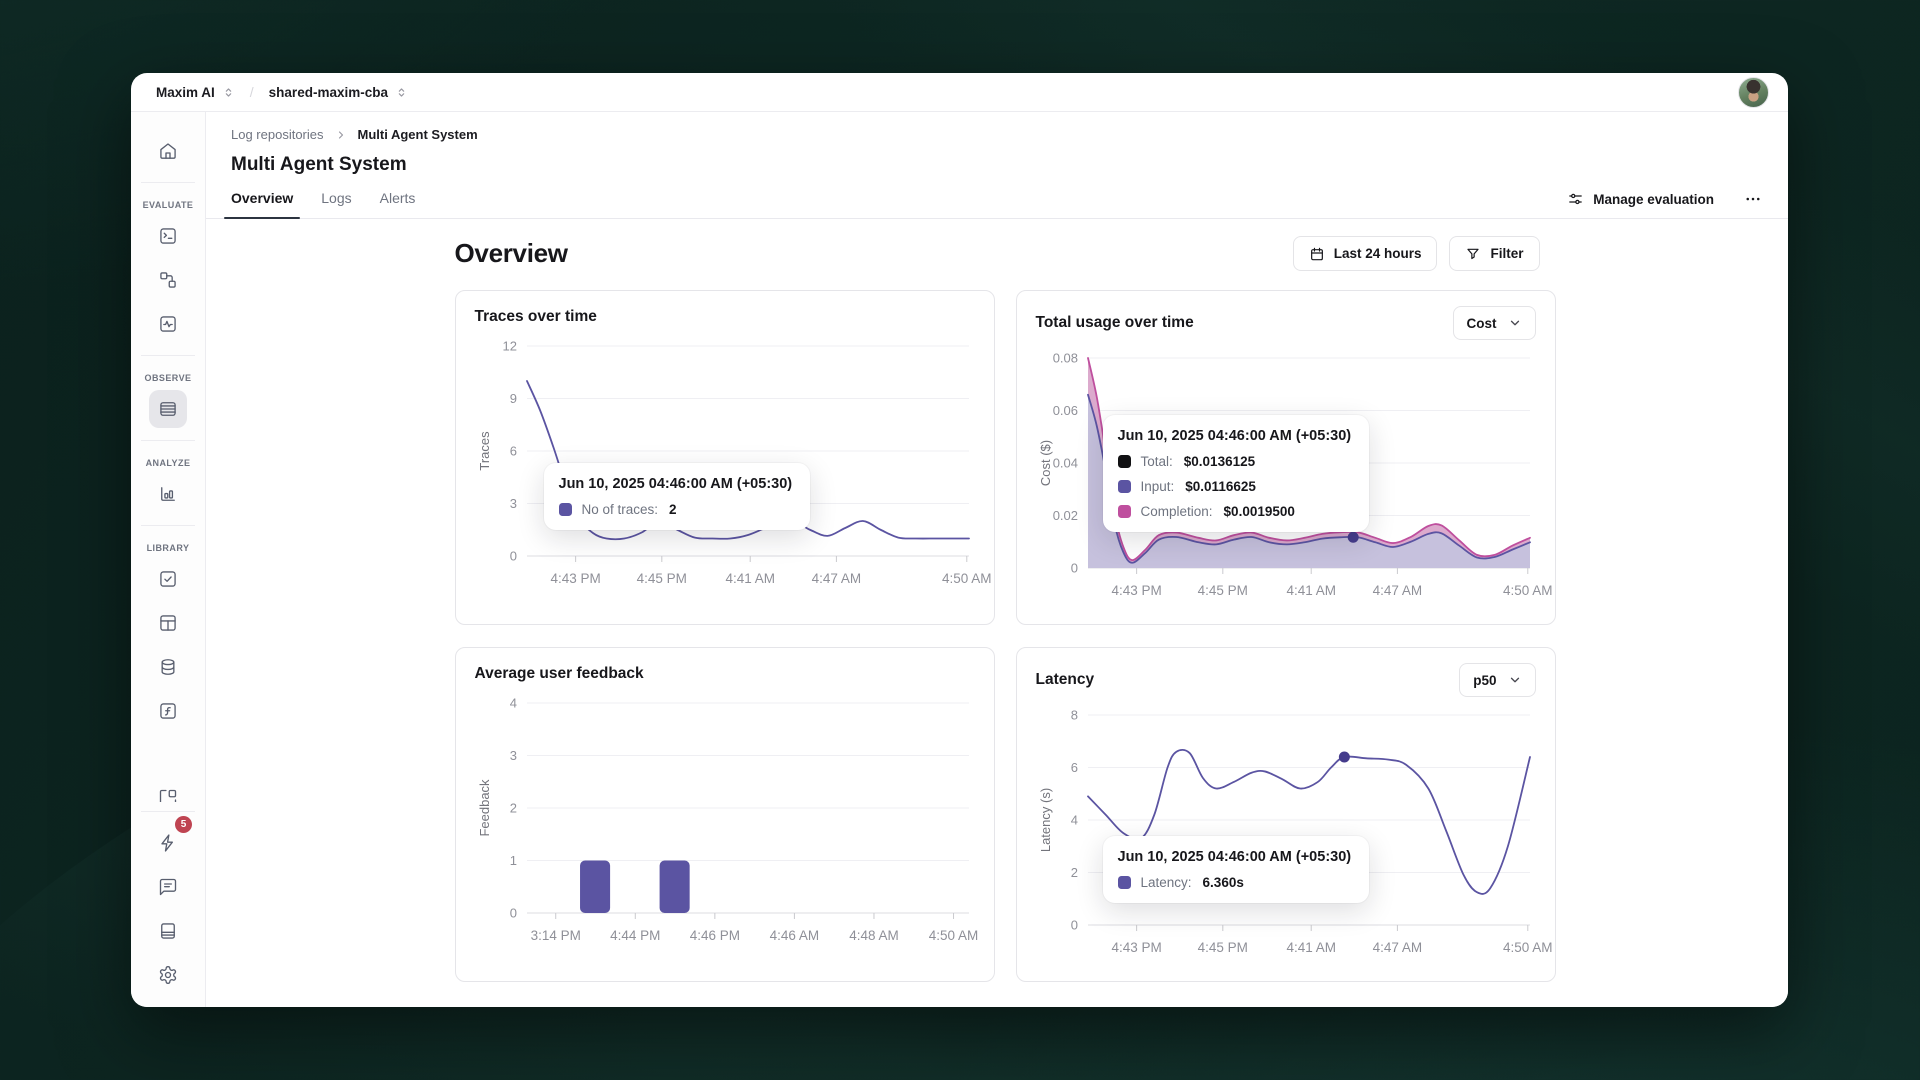  Describe the element at coordinates (620, 509) in the screenshot. I see `tooltip-label: No of traces:` at that location.